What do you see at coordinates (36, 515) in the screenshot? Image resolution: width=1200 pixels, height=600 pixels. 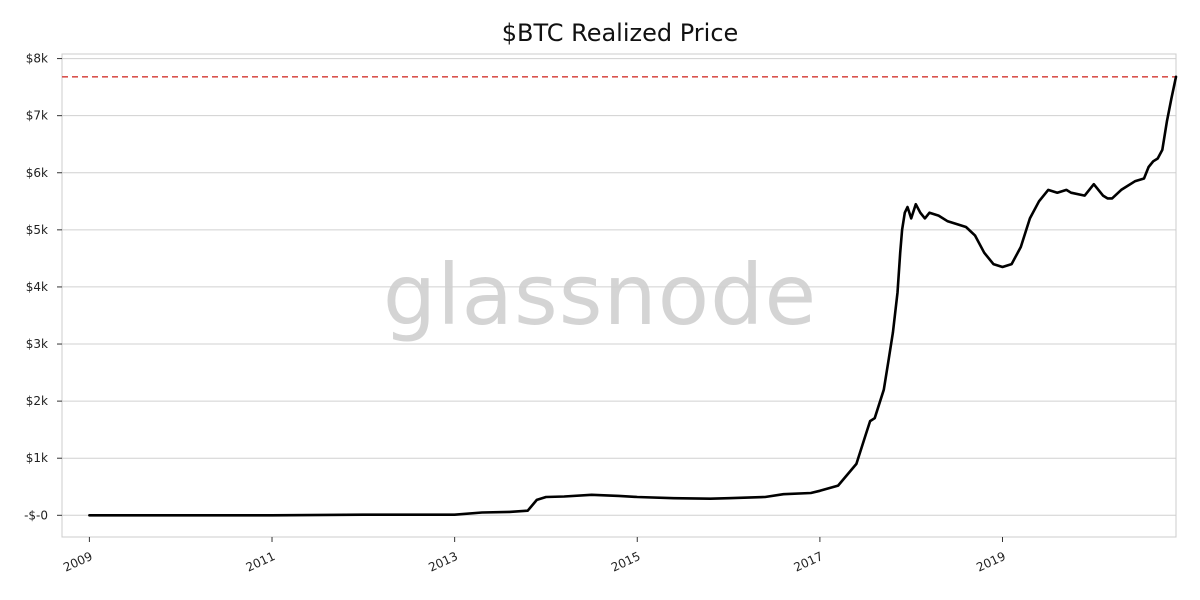 I see `y-tick-label: -$-0` at bounding box center [36, 515].